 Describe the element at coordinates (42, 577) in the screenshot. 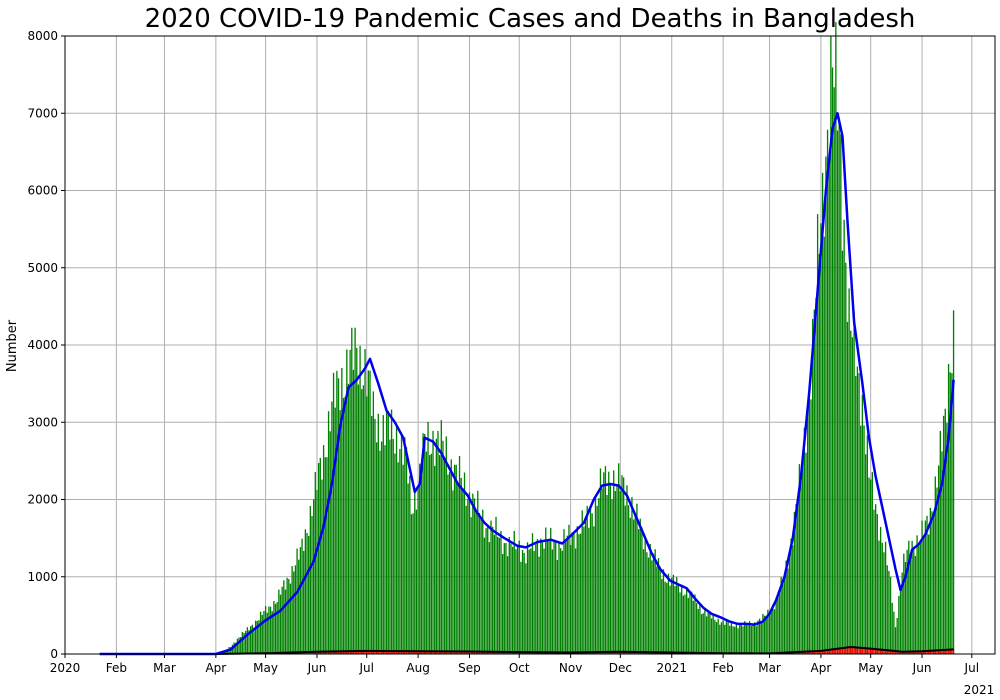

I see `y-tick-label: 1000` at that location.